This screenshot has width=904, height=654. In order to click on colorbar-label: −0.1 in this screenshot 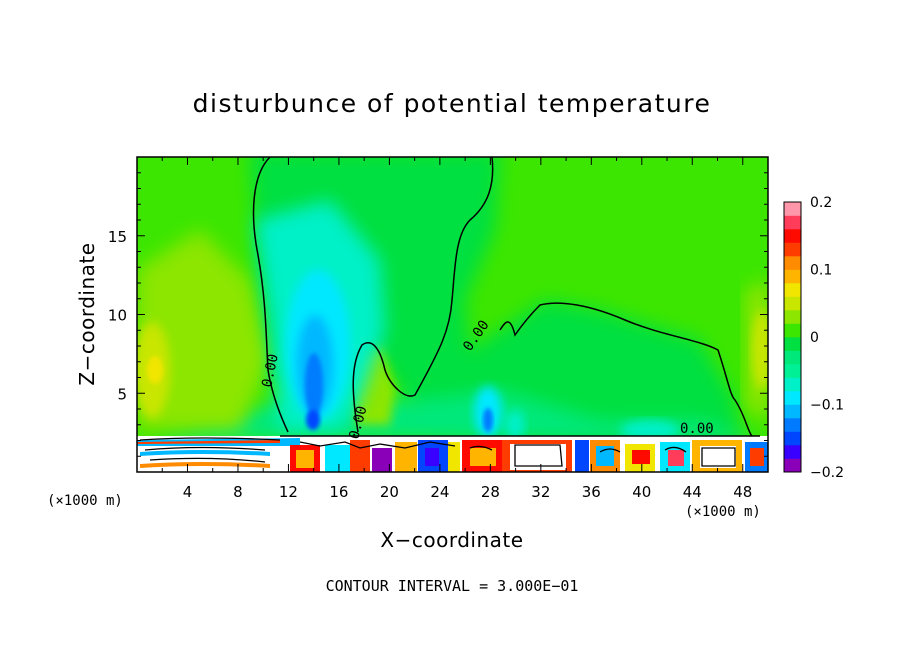, I will do `click(827, 406)`.